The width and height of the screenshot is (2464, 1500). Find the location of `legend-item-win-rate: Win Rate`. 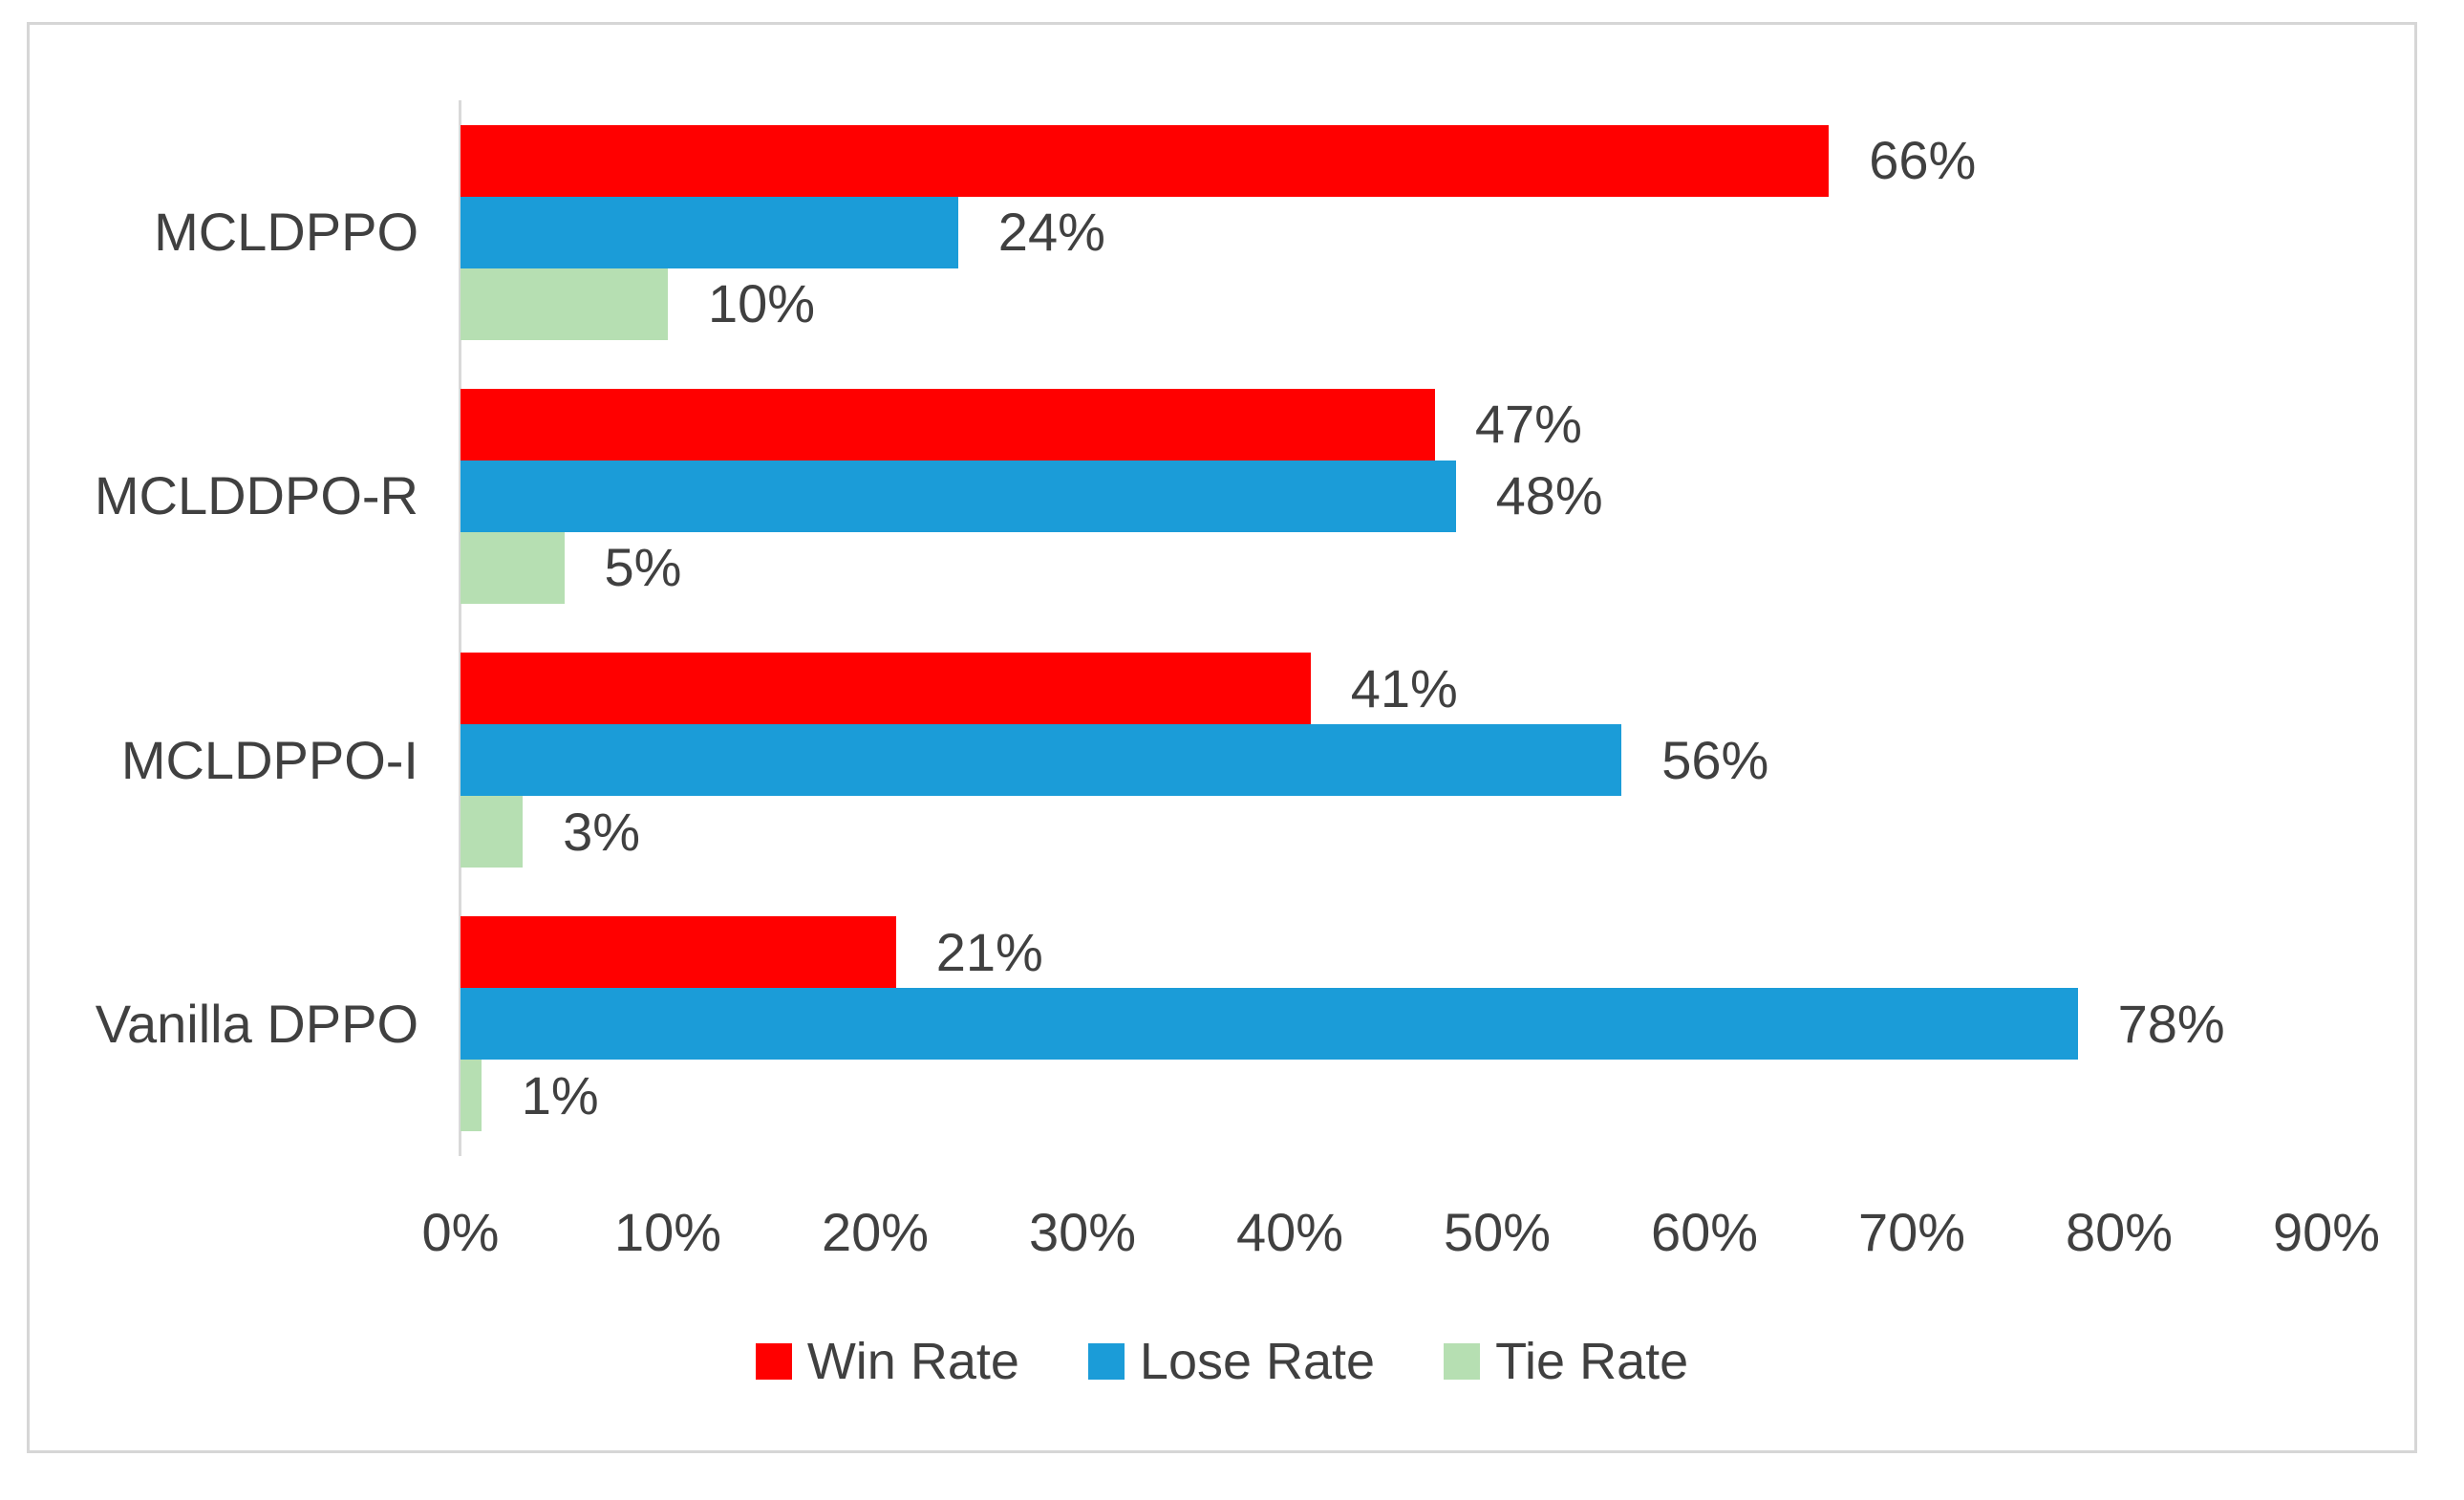

legend-item-win-rate: Win Rate is located at coordinates (887, 1361).